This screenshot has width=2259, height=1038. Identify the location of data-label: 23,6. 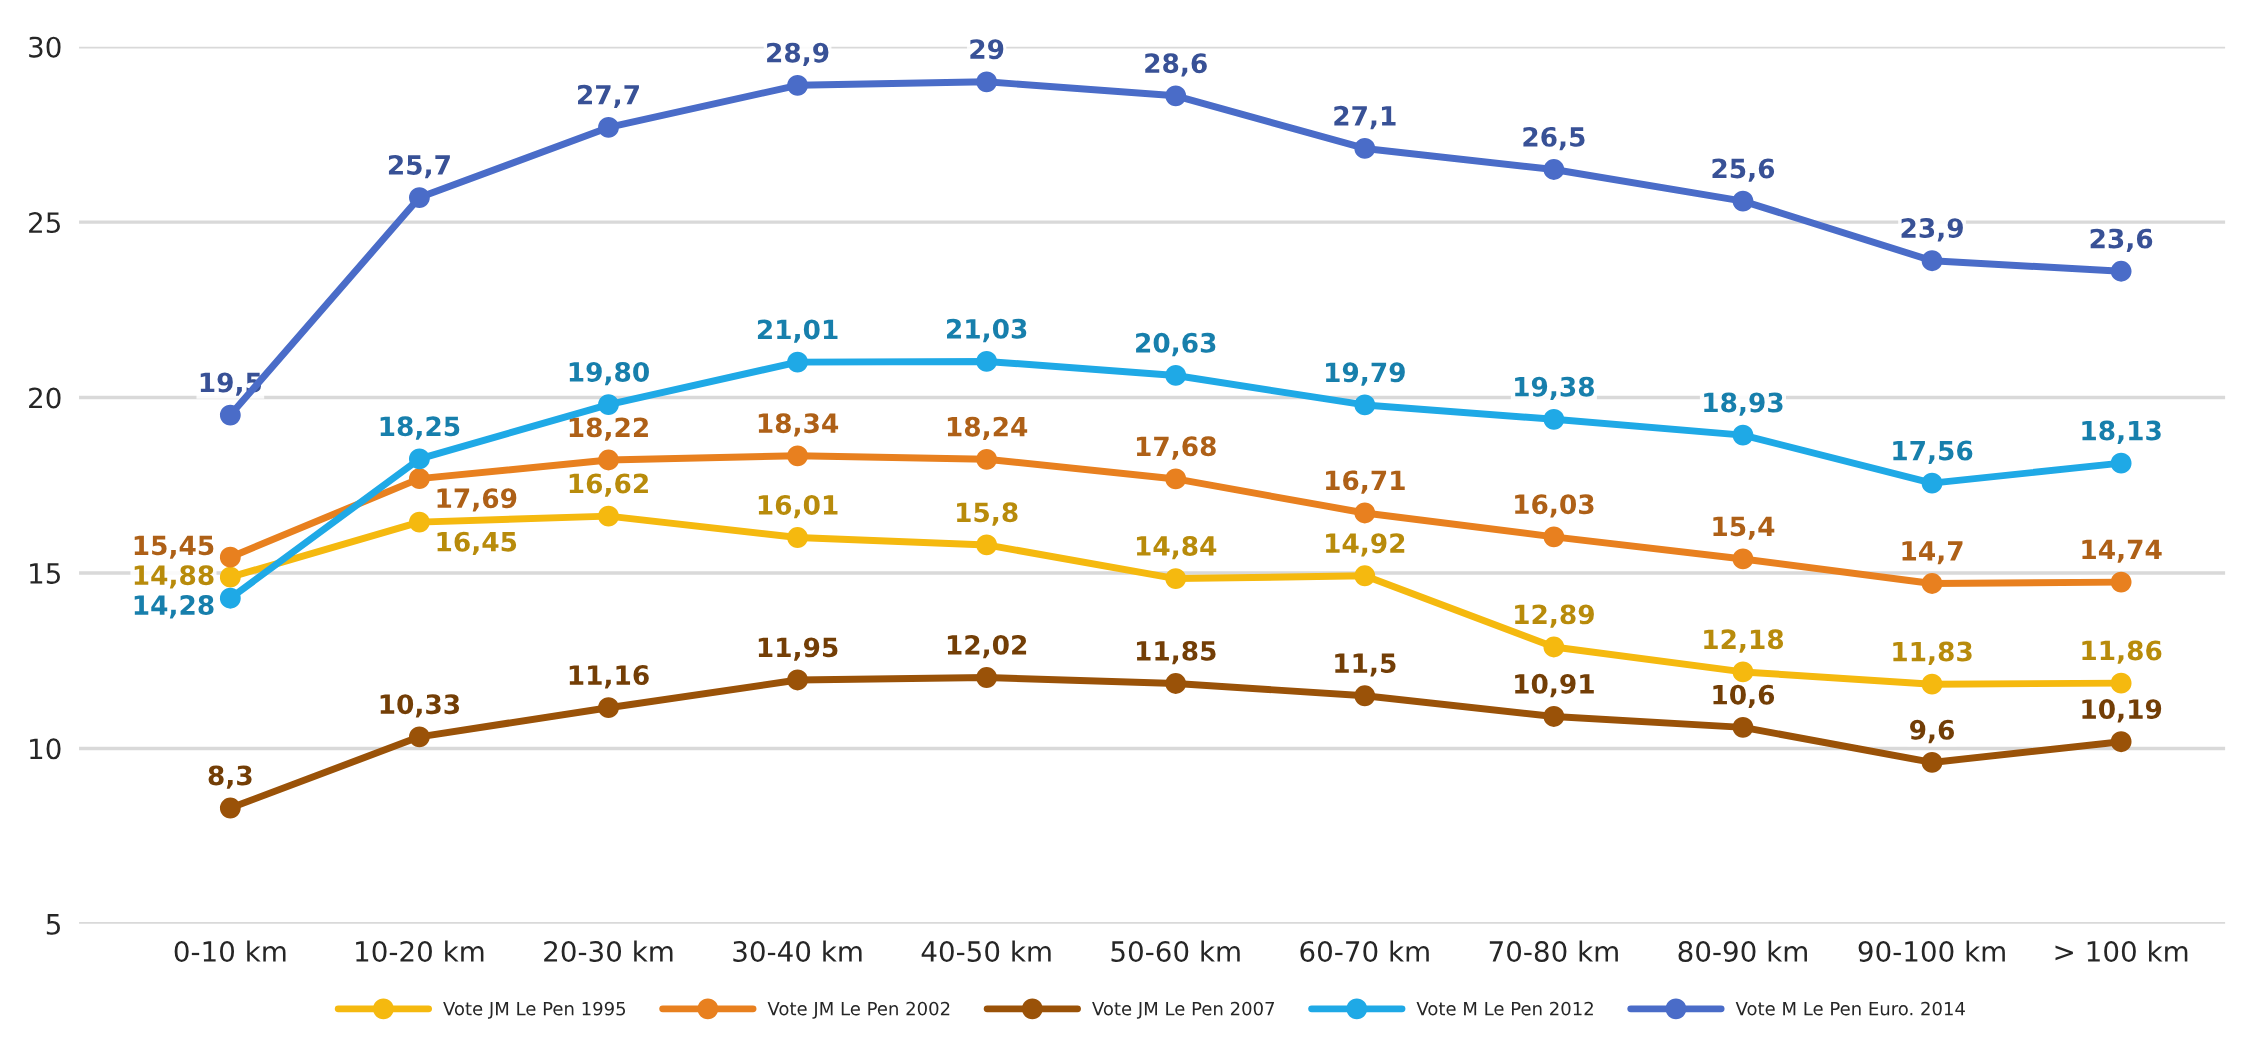
(2121, 240).